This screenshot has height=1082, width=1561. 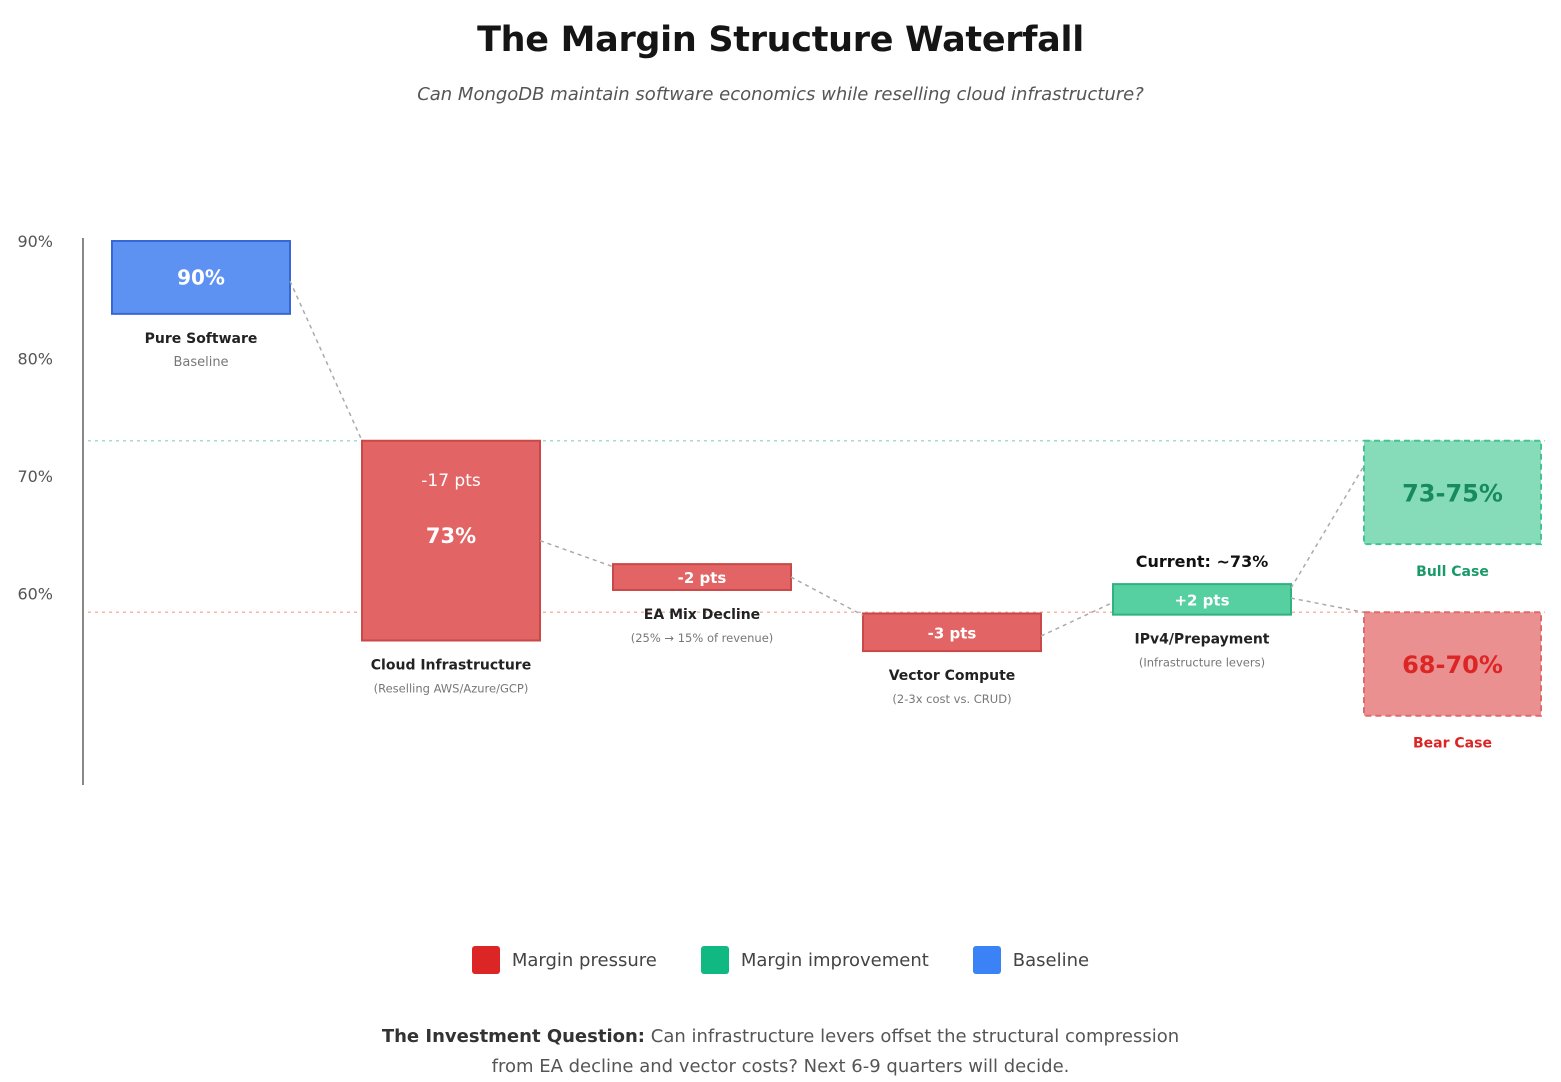 I want to click on legend-item-pressure: Margin pressure, so click(x=564, y=960).